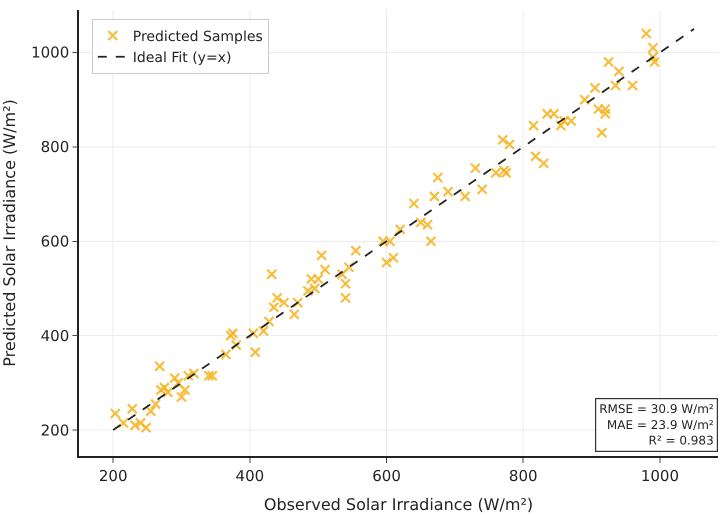  I want to click on x-axis-title: Observed Solar Irradiance (W/m²), so click(399, 504).